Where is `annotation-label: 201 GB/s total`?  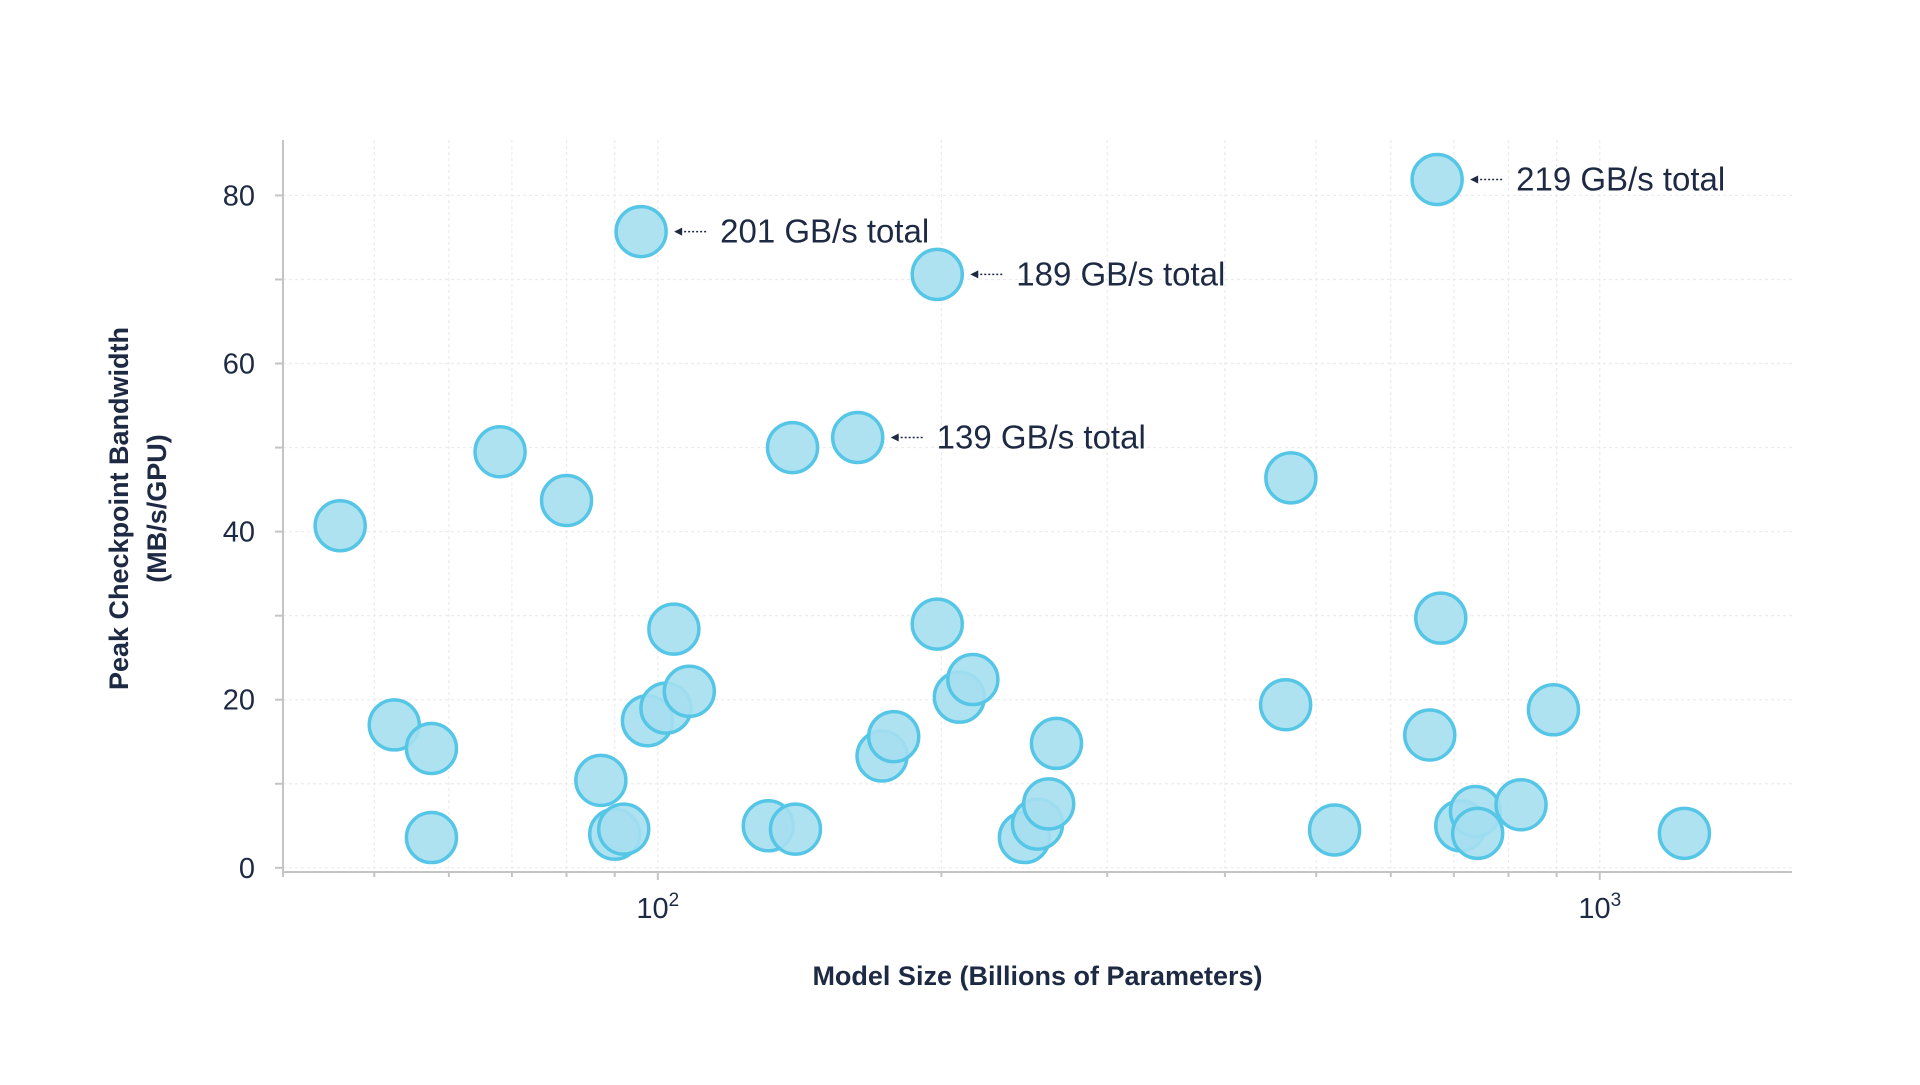 annotation-label: 201 GB/s total is located at coordinates (824, 231).